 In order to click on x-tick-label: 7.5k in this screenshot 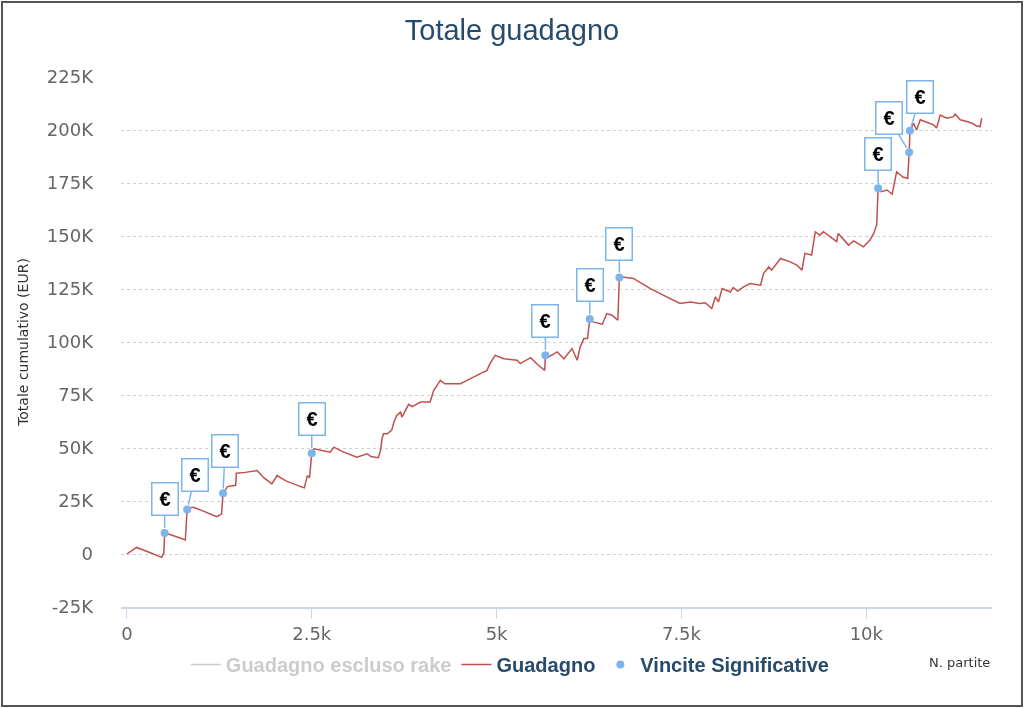, I will do `click(681, 634)`.